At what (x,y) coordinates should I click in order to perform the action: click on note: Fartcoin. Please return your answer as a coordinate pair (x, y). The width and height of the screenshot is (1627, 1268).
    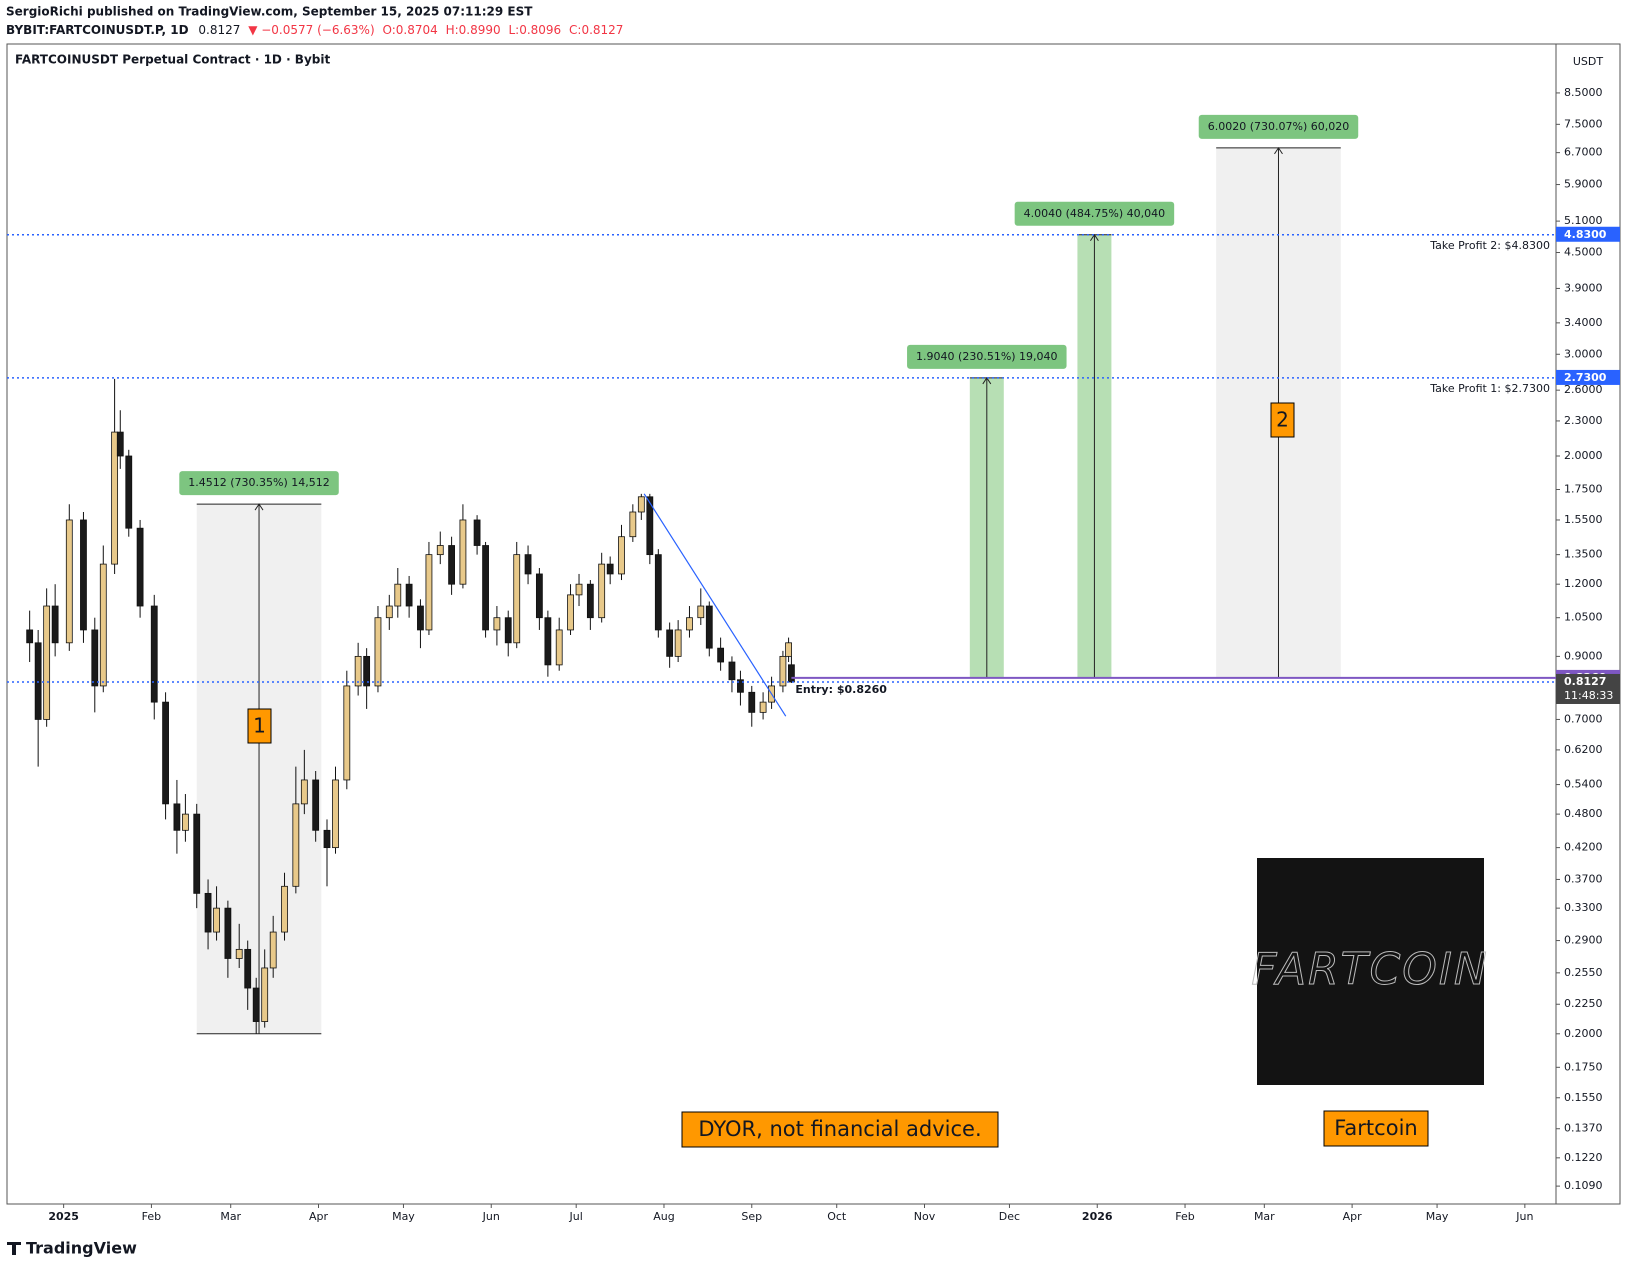
    Looking at the image, I should click on (1375, 1128).